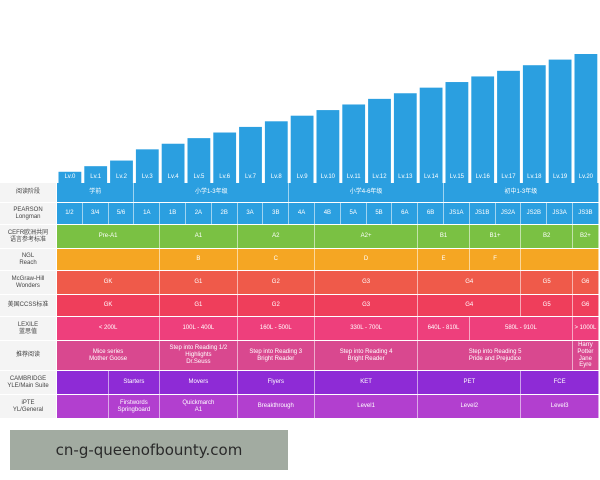  I want to click on table-cell: Step into Reading 5 Pride and Prejudice, so click(495, 355).